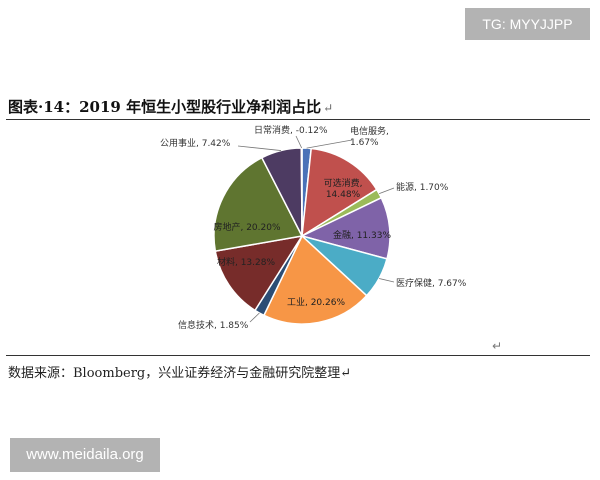 This screenshot has width=600, height=480. Describe the element at coordinates (298, 355) in the screenshot. I see `bottom-rule` at that location.